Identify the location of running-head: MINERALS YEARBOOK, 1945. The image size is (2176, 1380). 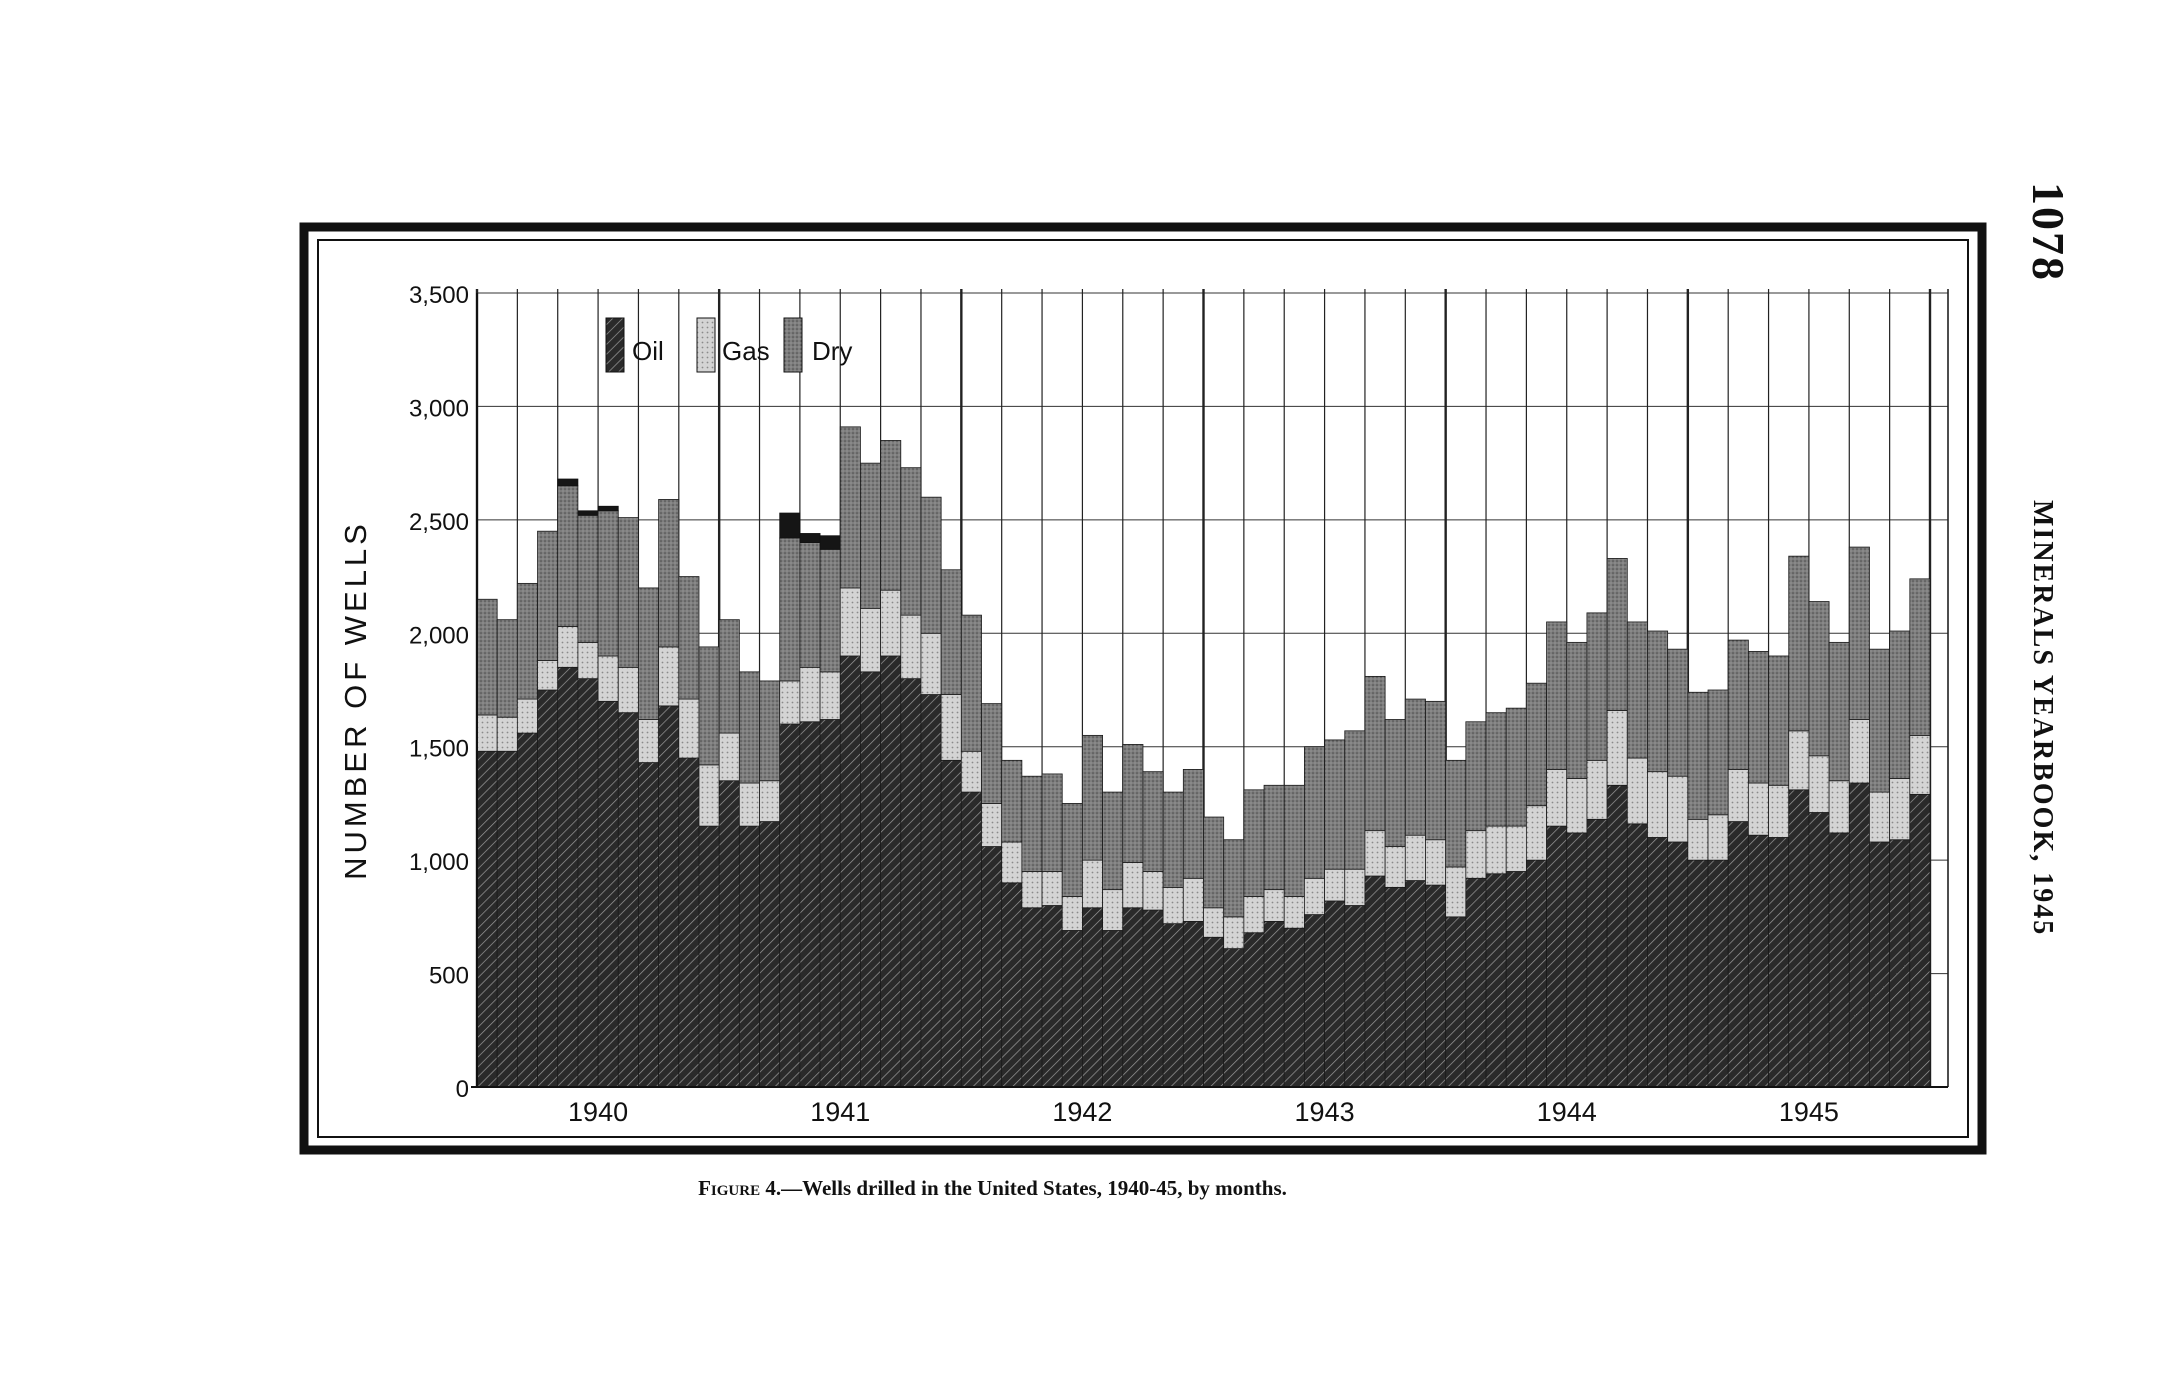
(2042, 718).